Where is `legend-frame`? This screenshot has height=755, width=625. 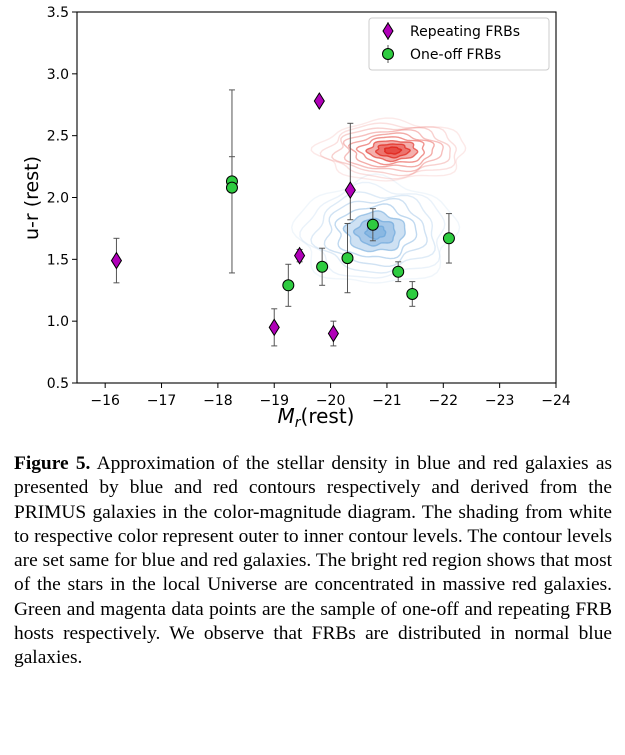
legend-frame is located at coordinates (459, 44).